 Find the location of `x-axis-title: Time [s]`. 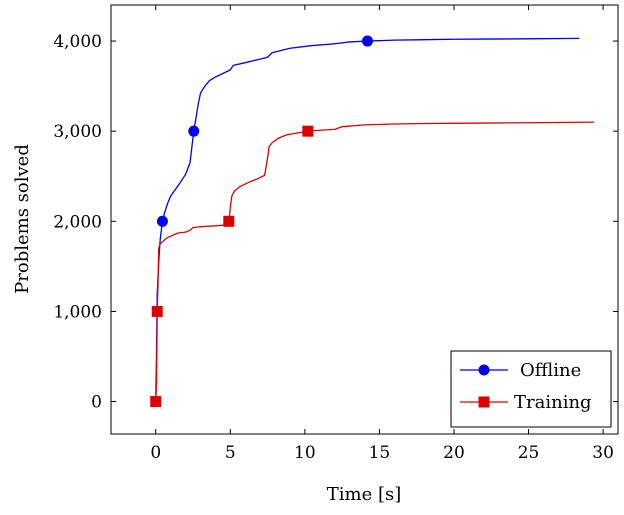

x-axis-title: Time [s] is located at coordinates (364, 494).